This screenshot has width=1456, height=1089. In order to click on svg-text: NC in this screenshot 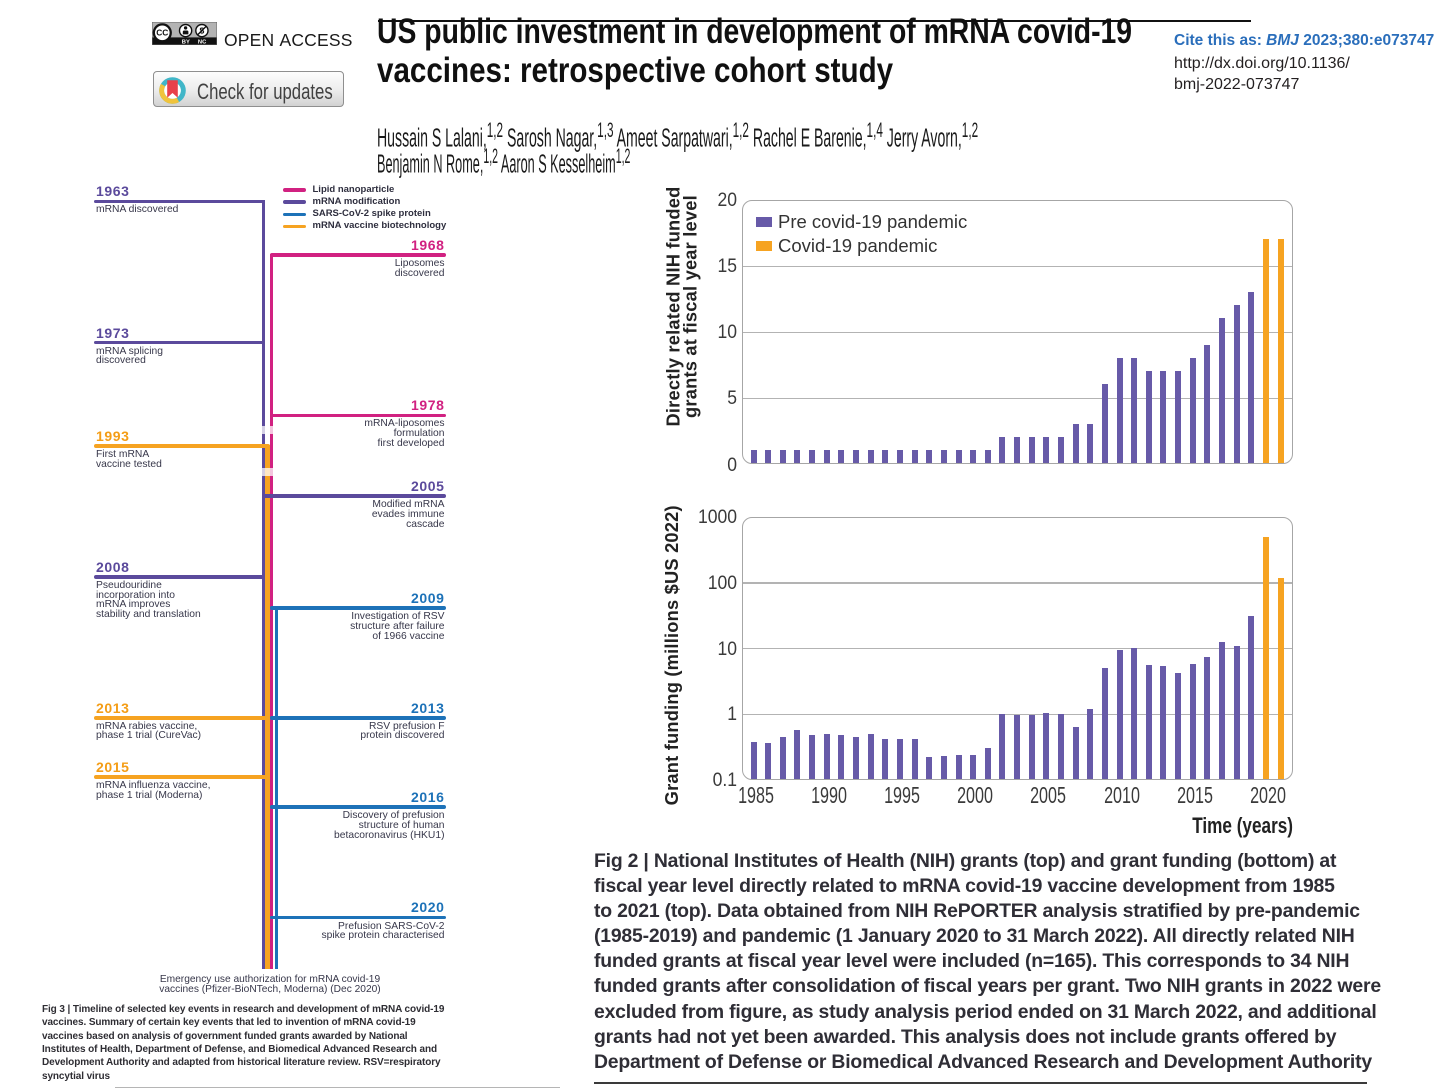, I will do `click(202, 42)`.